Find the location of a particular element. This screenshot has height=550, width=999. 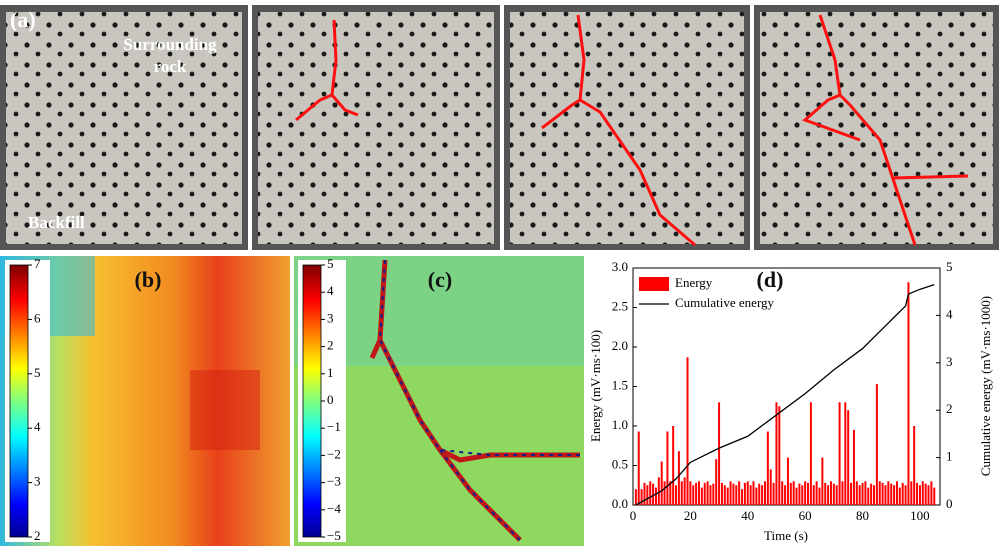

legend-label: Cumulative energy is located at coordinates (725, 302).